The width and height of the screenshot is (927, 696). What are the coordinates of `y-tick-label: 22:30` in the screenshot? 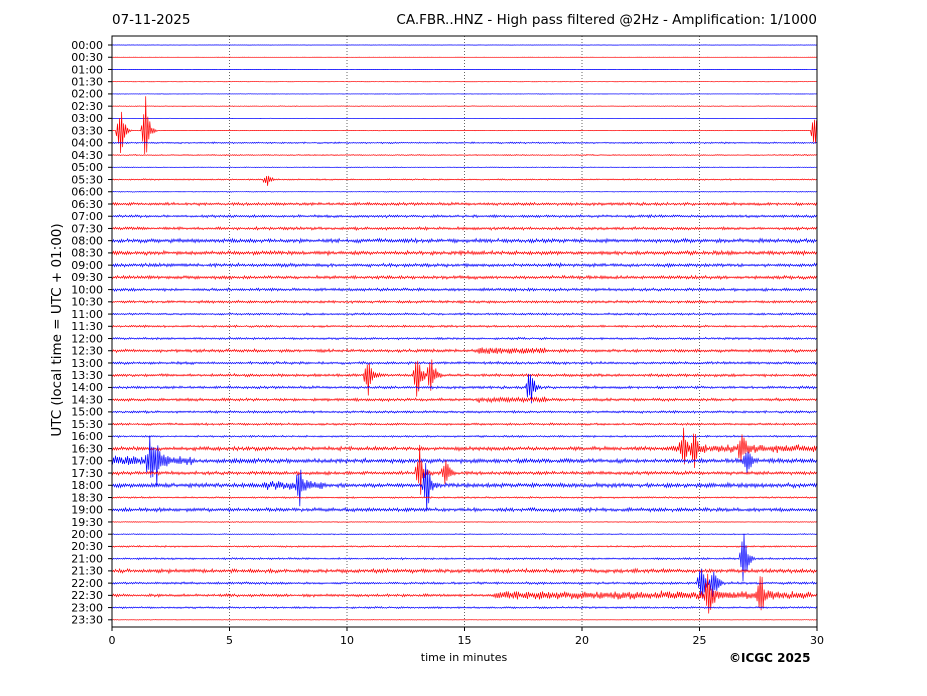 It's located at (87, 595).